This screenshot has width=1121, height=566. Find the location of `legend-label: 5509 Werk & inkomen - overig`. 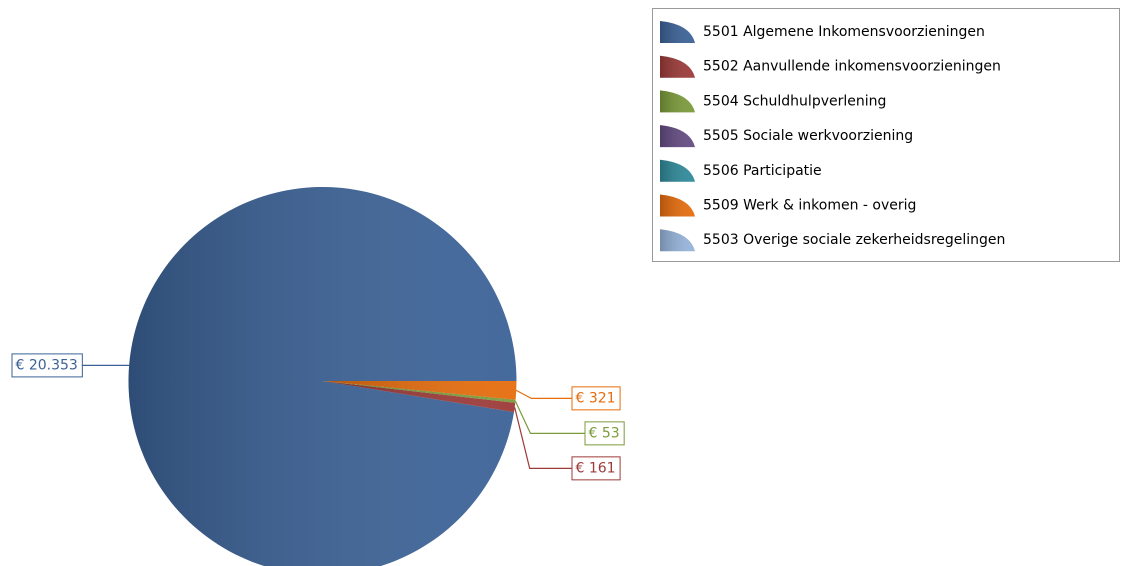

legend-label: 5509 Werk & inkomen - overig is located at coordinates (809, 206).